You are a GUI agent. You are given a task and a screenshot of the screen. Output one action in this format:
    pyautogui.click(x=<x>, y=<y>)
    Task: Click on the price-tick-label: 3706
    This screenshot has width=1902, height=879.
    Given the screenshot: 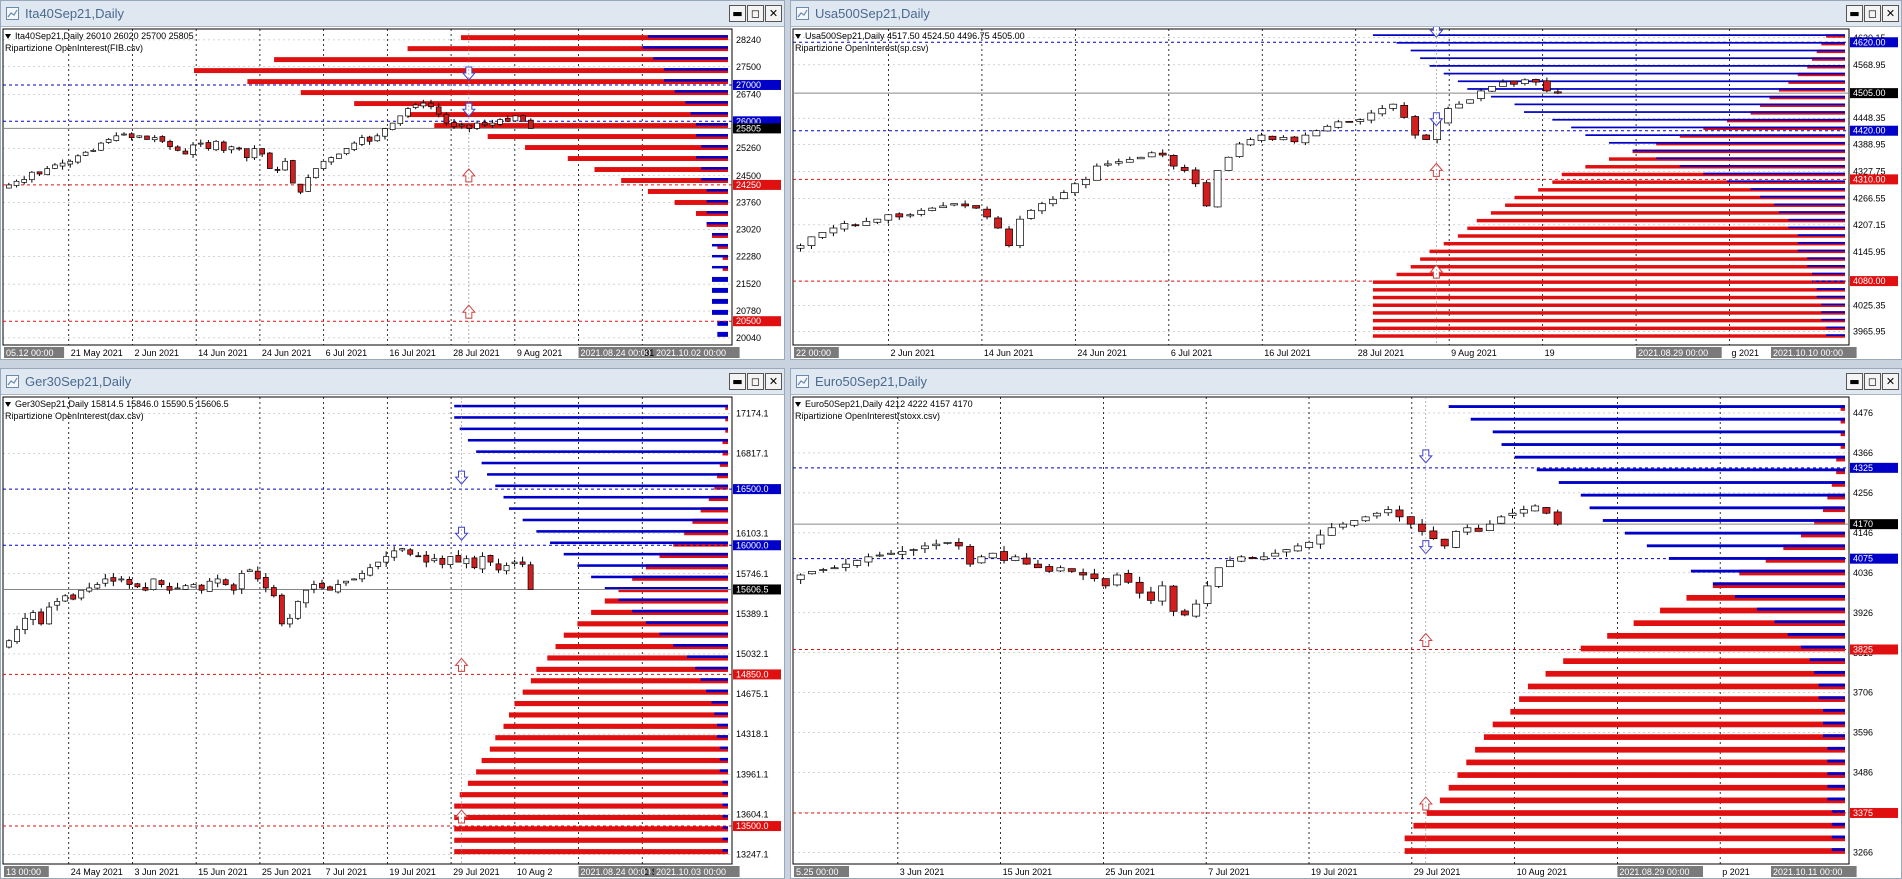 What is the action you would take?
    pyautogui.click(x=1863, y=693)
    